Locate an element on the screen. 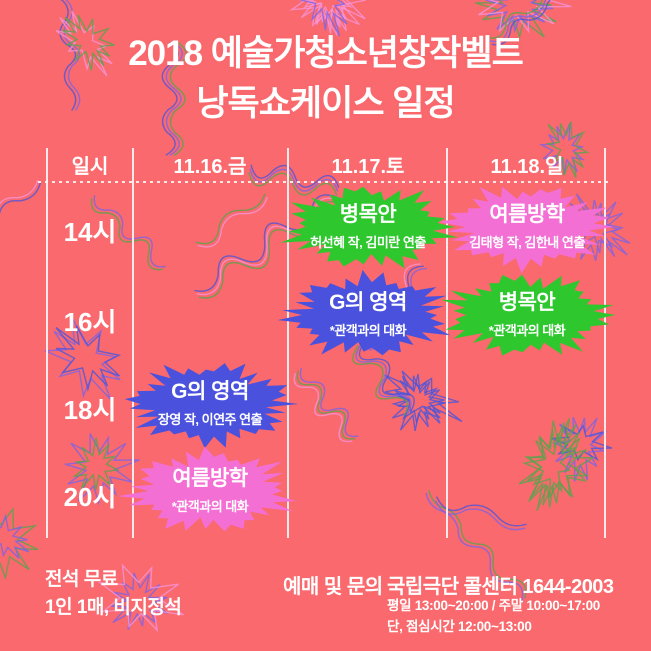 The width and height of the screenshot is (651, 651). event-badge-byeongmokan-sat14: 병목안 허선혜 작, 김미란 연출 is located at coordinates (368, 227).